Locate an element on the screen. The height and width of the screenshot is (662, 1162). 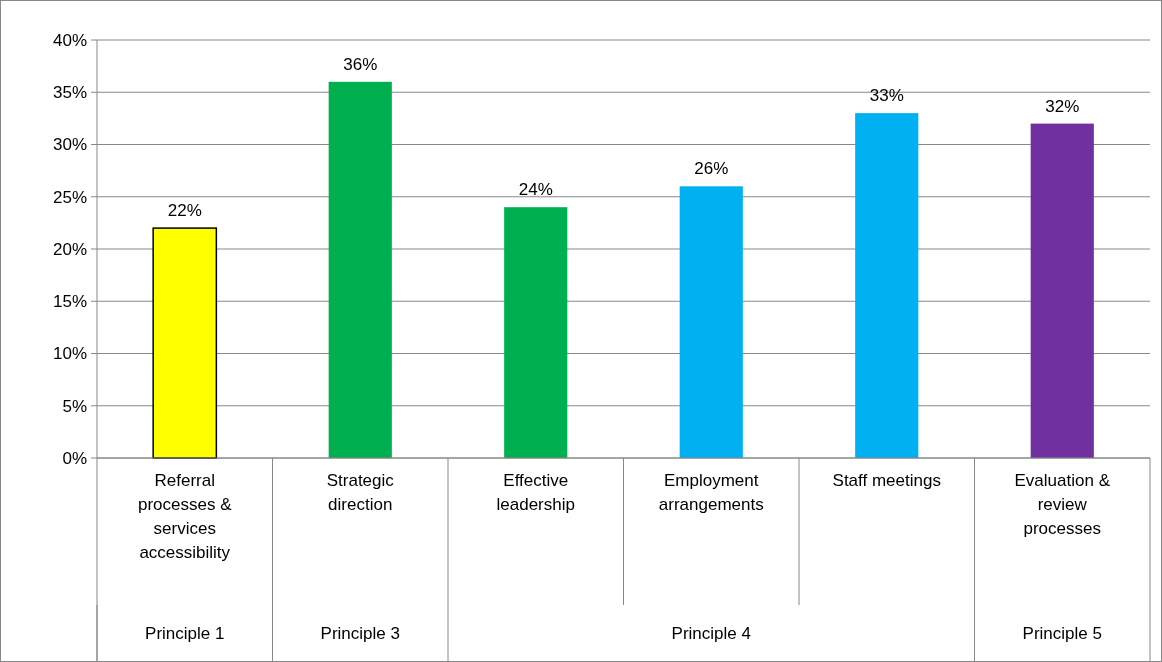
text: Principle 1 is located at coordinates (185, 633).